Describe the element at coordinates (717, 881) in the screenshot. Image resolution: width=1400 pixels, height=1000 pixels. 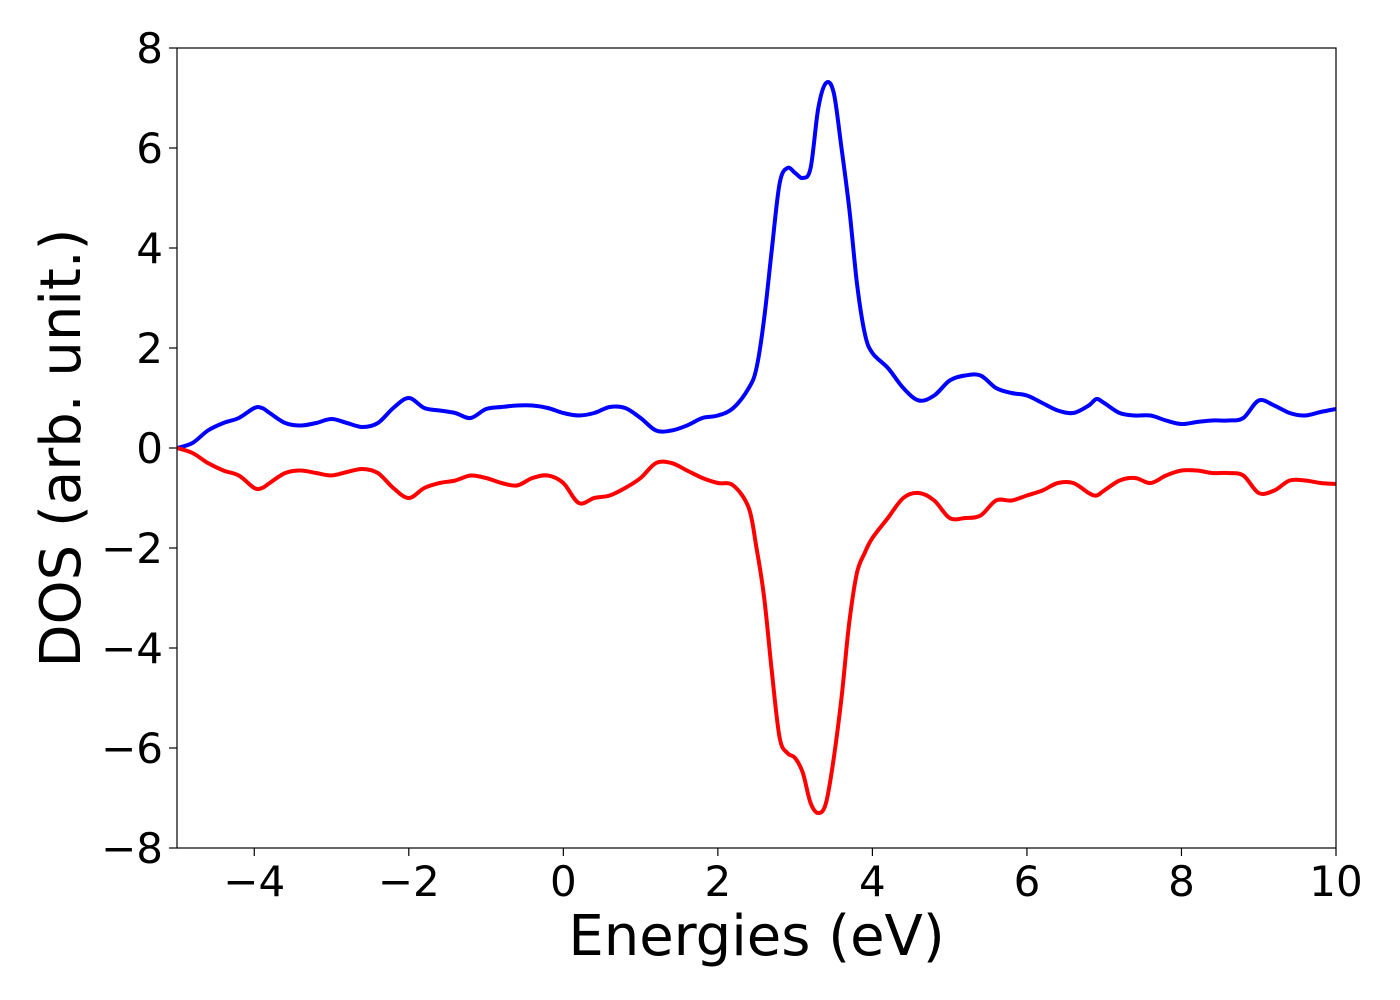
I see `x-tick-label: 2` at that location.